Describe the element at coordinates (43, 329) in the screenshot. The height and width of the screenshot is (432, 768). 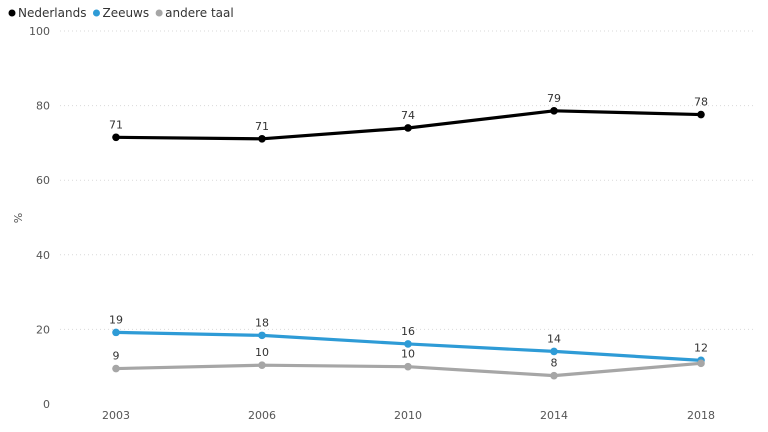
I see `y-tick-label: 20` at that location.